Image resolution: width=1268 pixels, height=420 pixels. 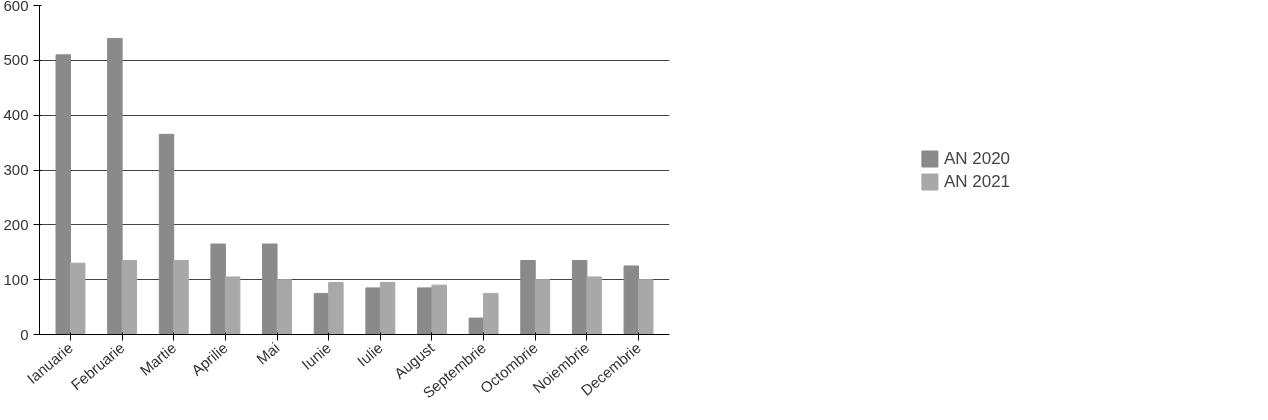 What do you see at coordinates (16, 60) in the screenshot?
I see `y-tick-label: 500` at bounding box center [16, 60].